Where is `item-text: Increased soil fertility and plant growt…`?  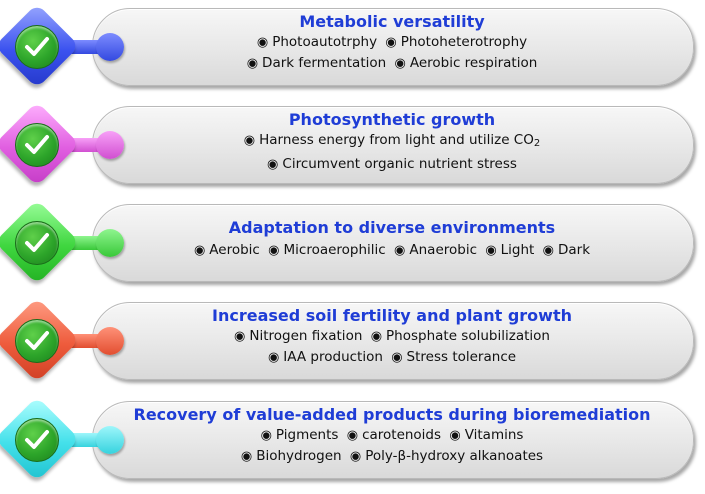 item-text: Increased soil fertility and plant growt… is located at coordinates (392, 341).